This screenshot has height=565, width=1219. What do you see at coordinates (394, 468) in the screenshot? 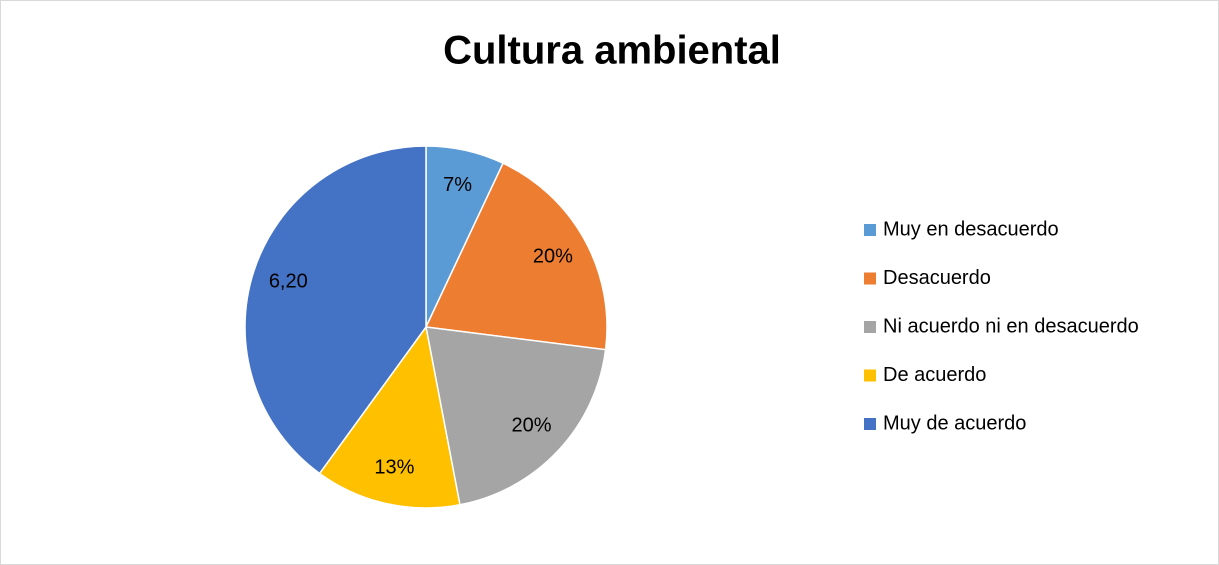
I see `data-label: 13%` at bounding box center [394, 468].